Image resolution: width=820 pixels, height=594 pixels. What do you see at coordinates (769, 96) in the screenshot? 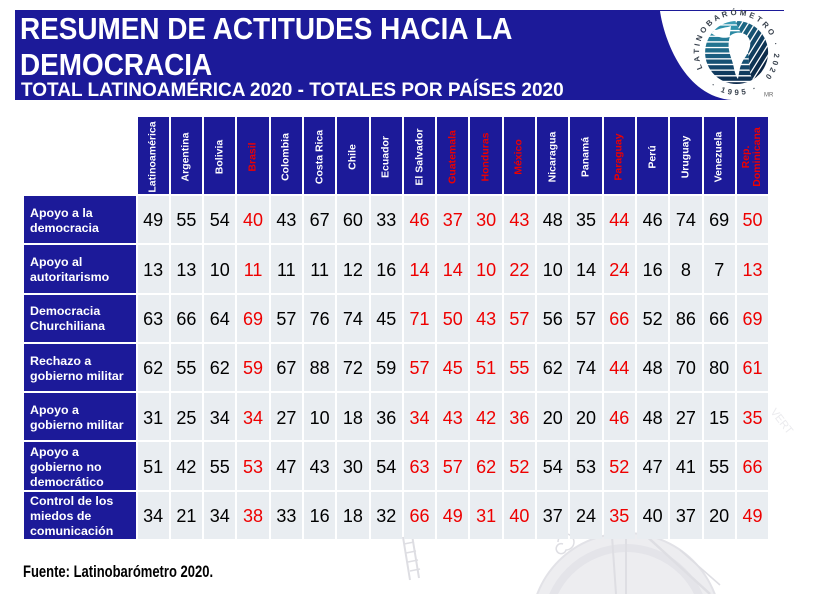
I see `svg-text: MR` at bounding box center [769, 96].